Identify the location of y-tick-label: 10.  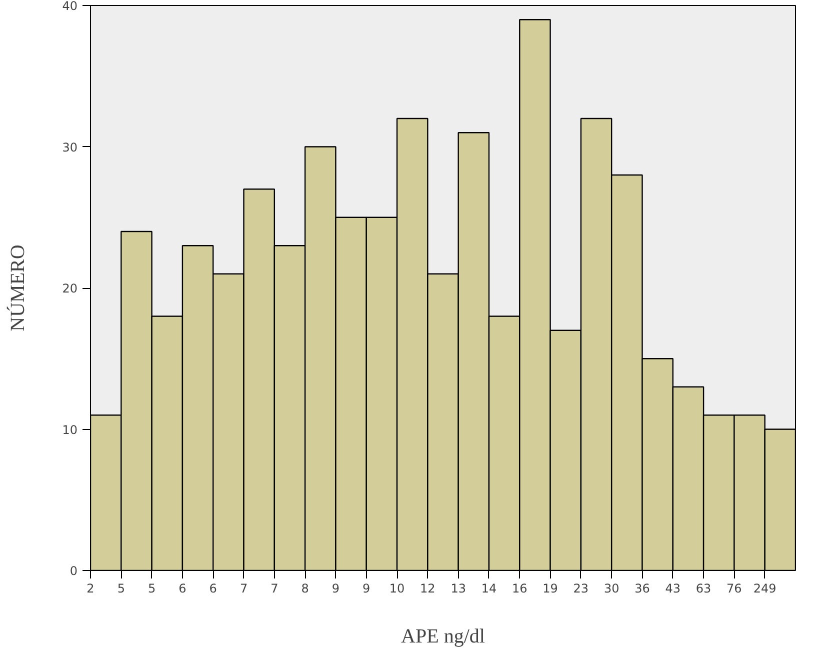
(70, 429).